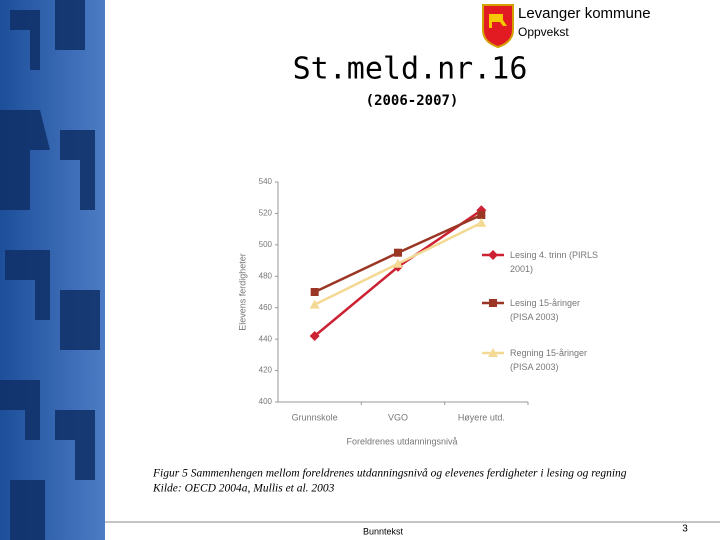 The image size is (720, 540). I want to click on x-tick-label: Høyere utd., so click(481, 417).